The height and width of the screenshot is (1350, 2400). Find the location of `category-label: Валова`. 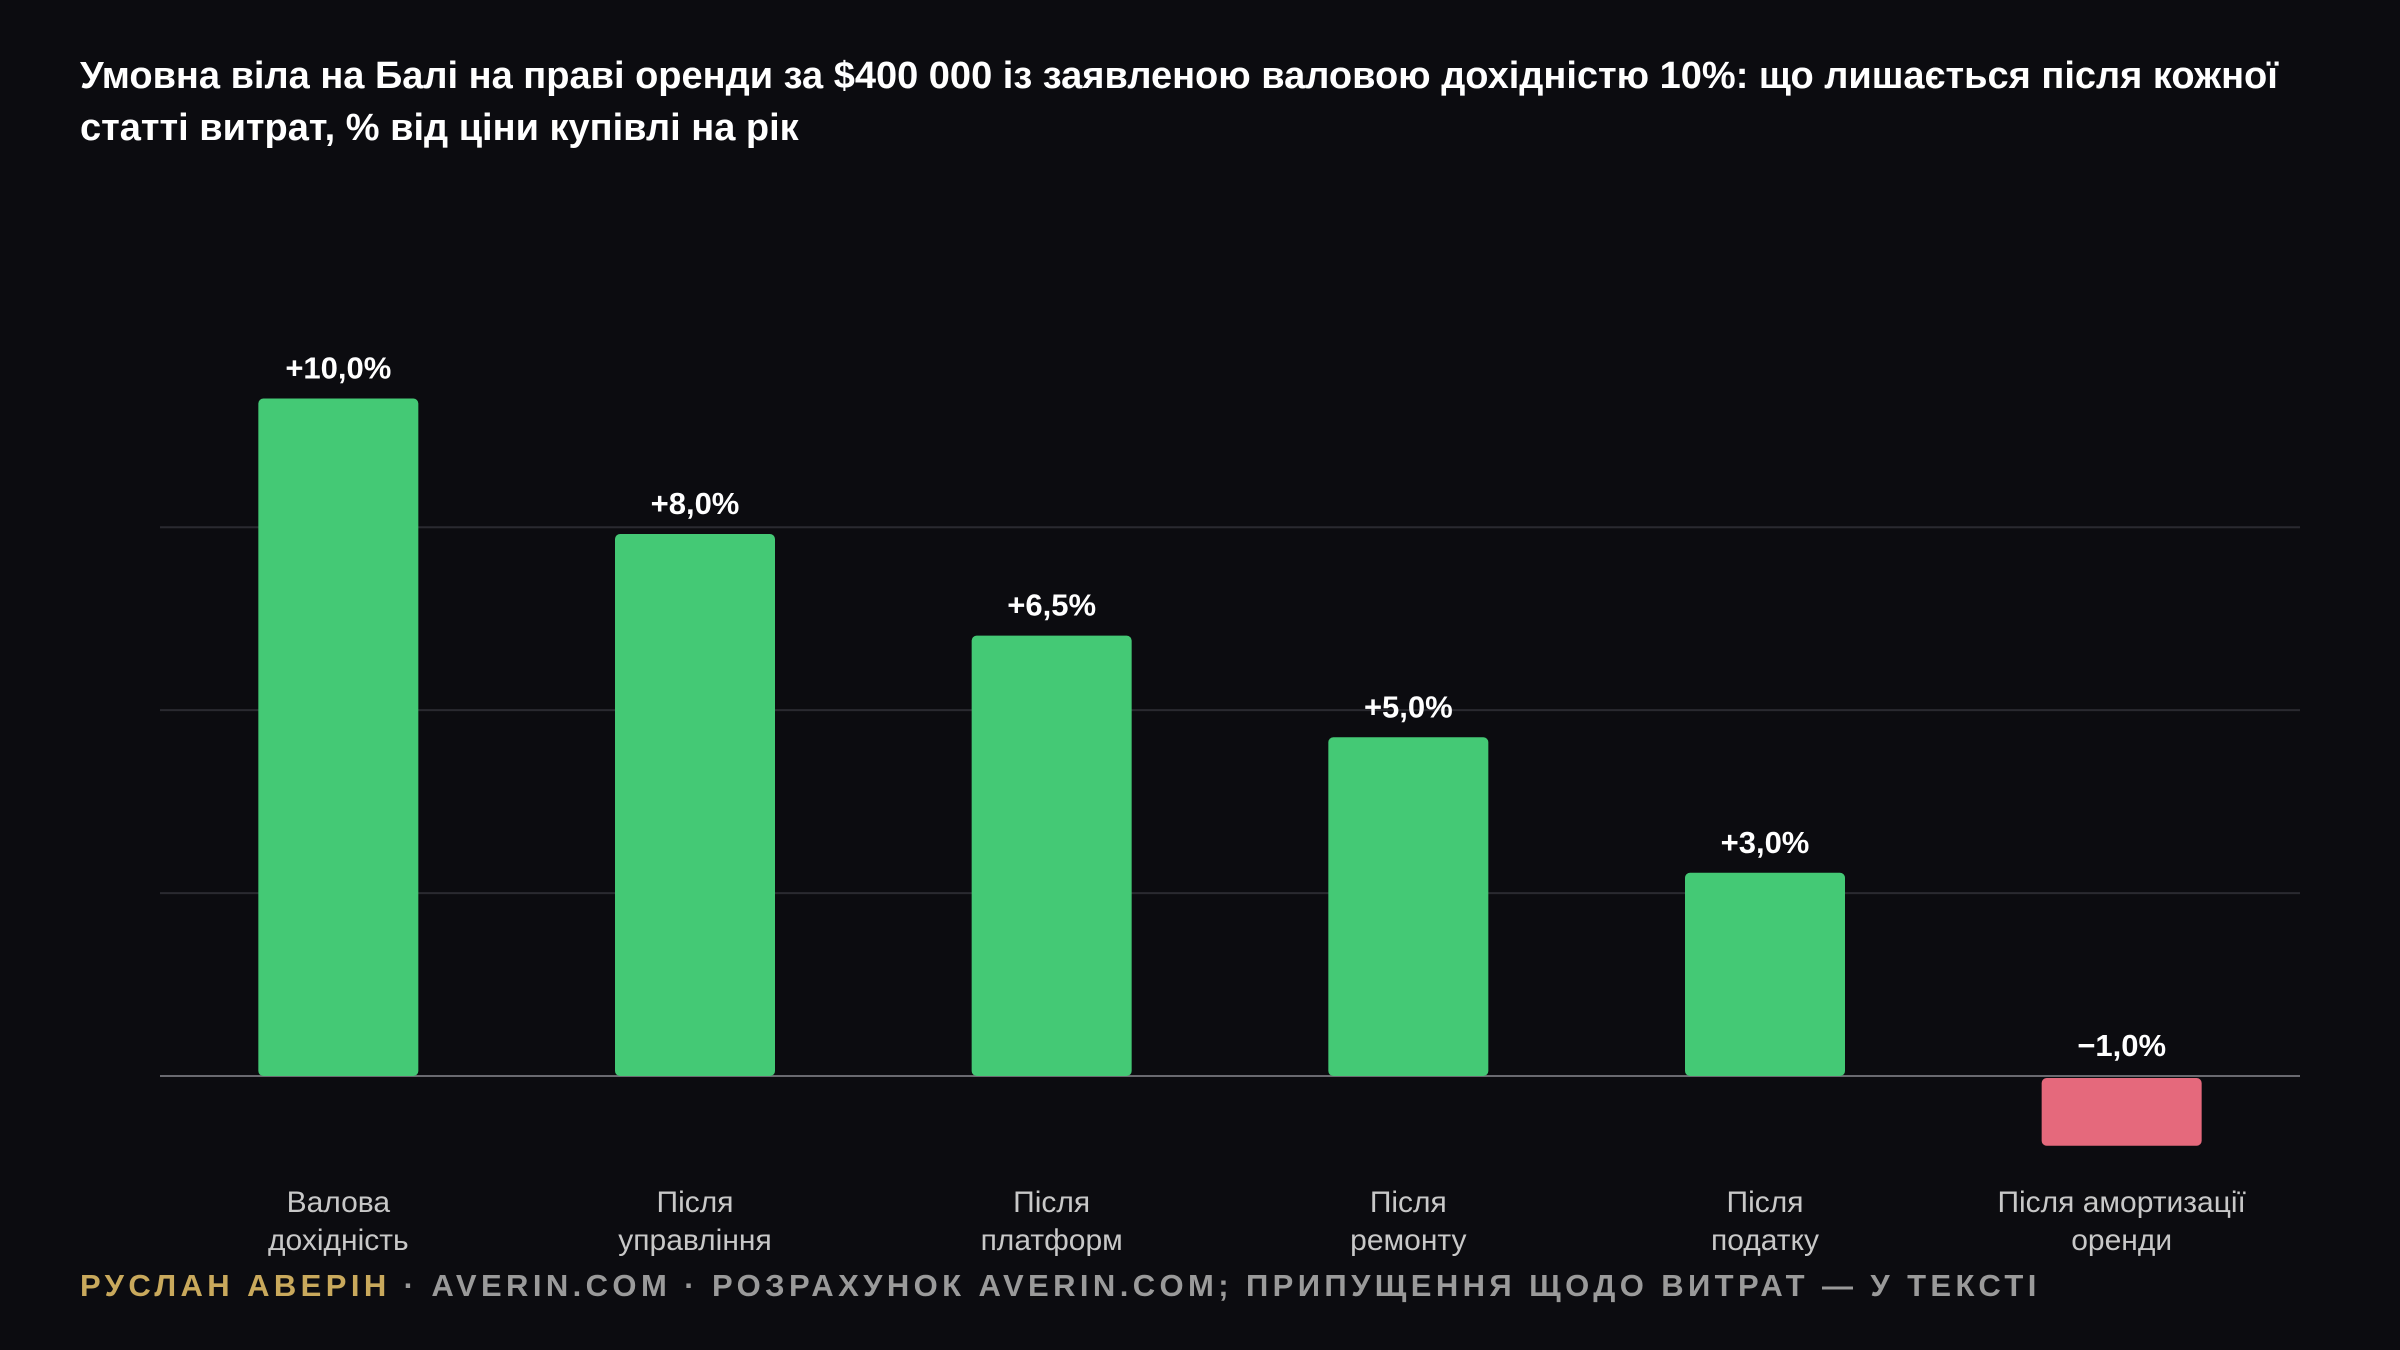

category-label: Валова is located at coordinates (339, 1202).